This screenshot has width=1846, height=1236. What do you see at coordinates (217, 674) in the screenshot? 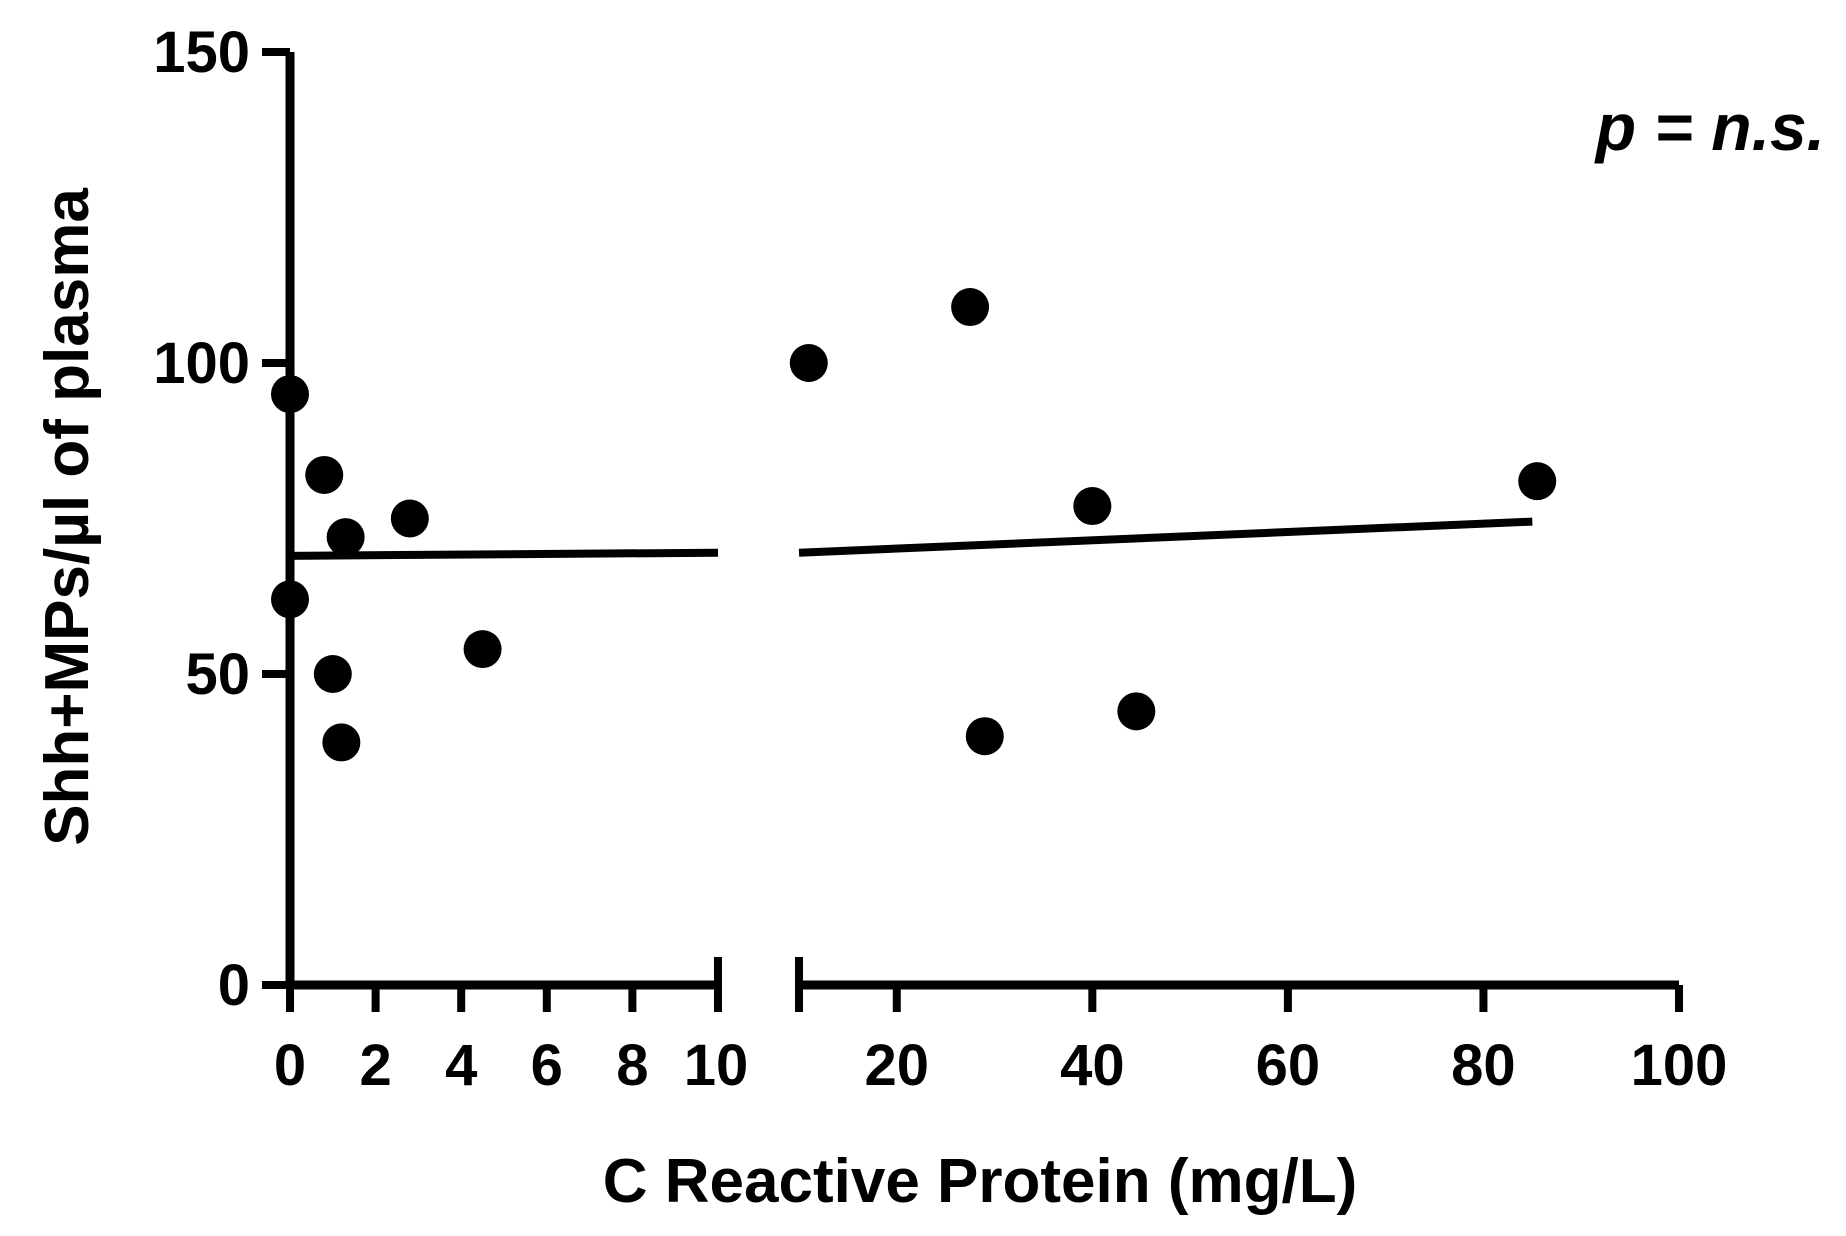
I see `y-tick-label: 50` at bounding box center [217, 674].